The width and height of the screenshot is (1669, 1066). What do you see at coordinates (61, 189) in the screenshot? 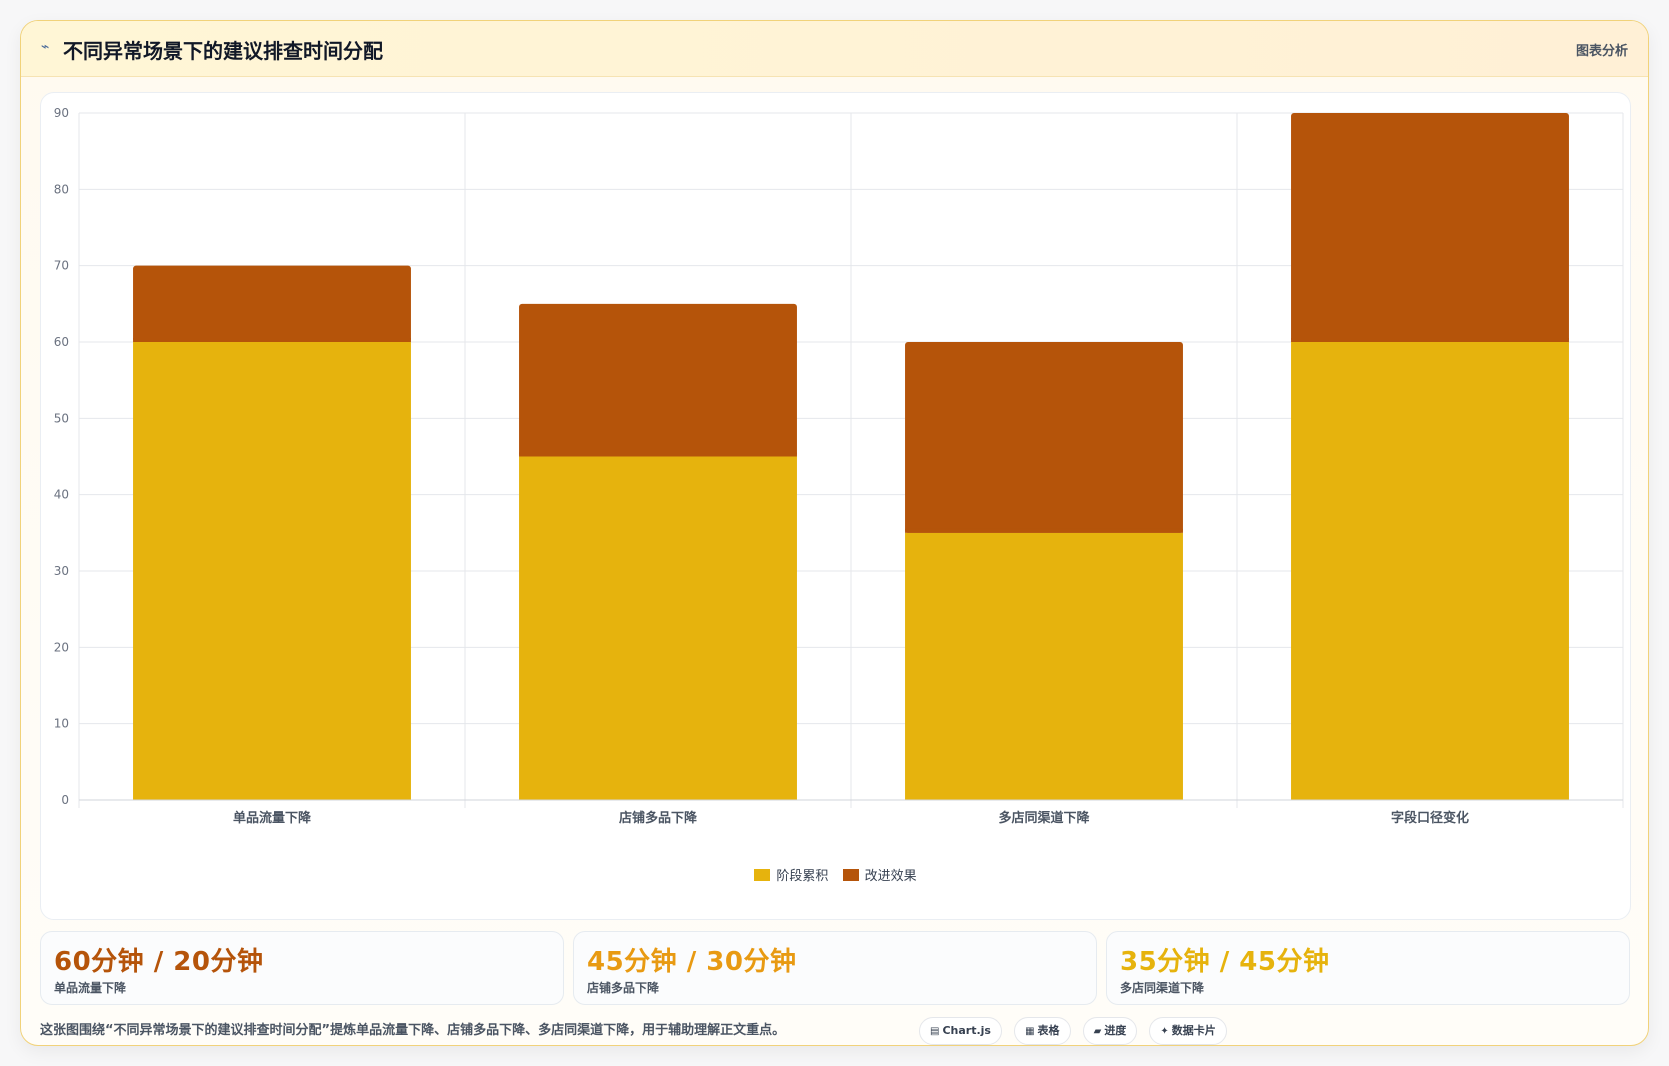
I see `y-tick-label: 80` at bounding box center [61, 189].